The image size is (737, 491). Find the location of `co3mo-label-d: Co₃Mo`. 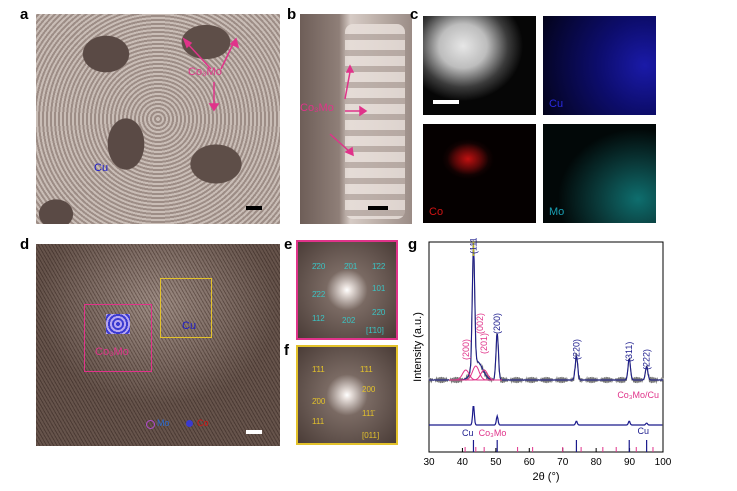

co3mo-label-d: Co₃Mo is located at coordinates (112, 352).